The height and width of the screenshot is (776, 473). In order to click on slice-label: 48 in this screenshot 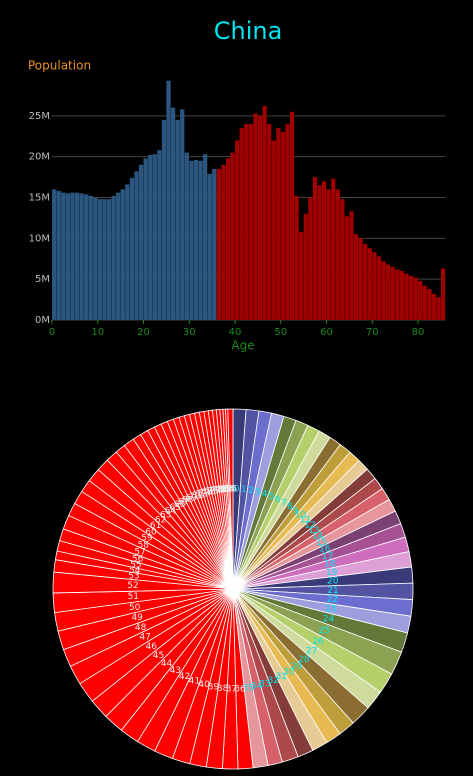, I will do `click(141, 628)`.